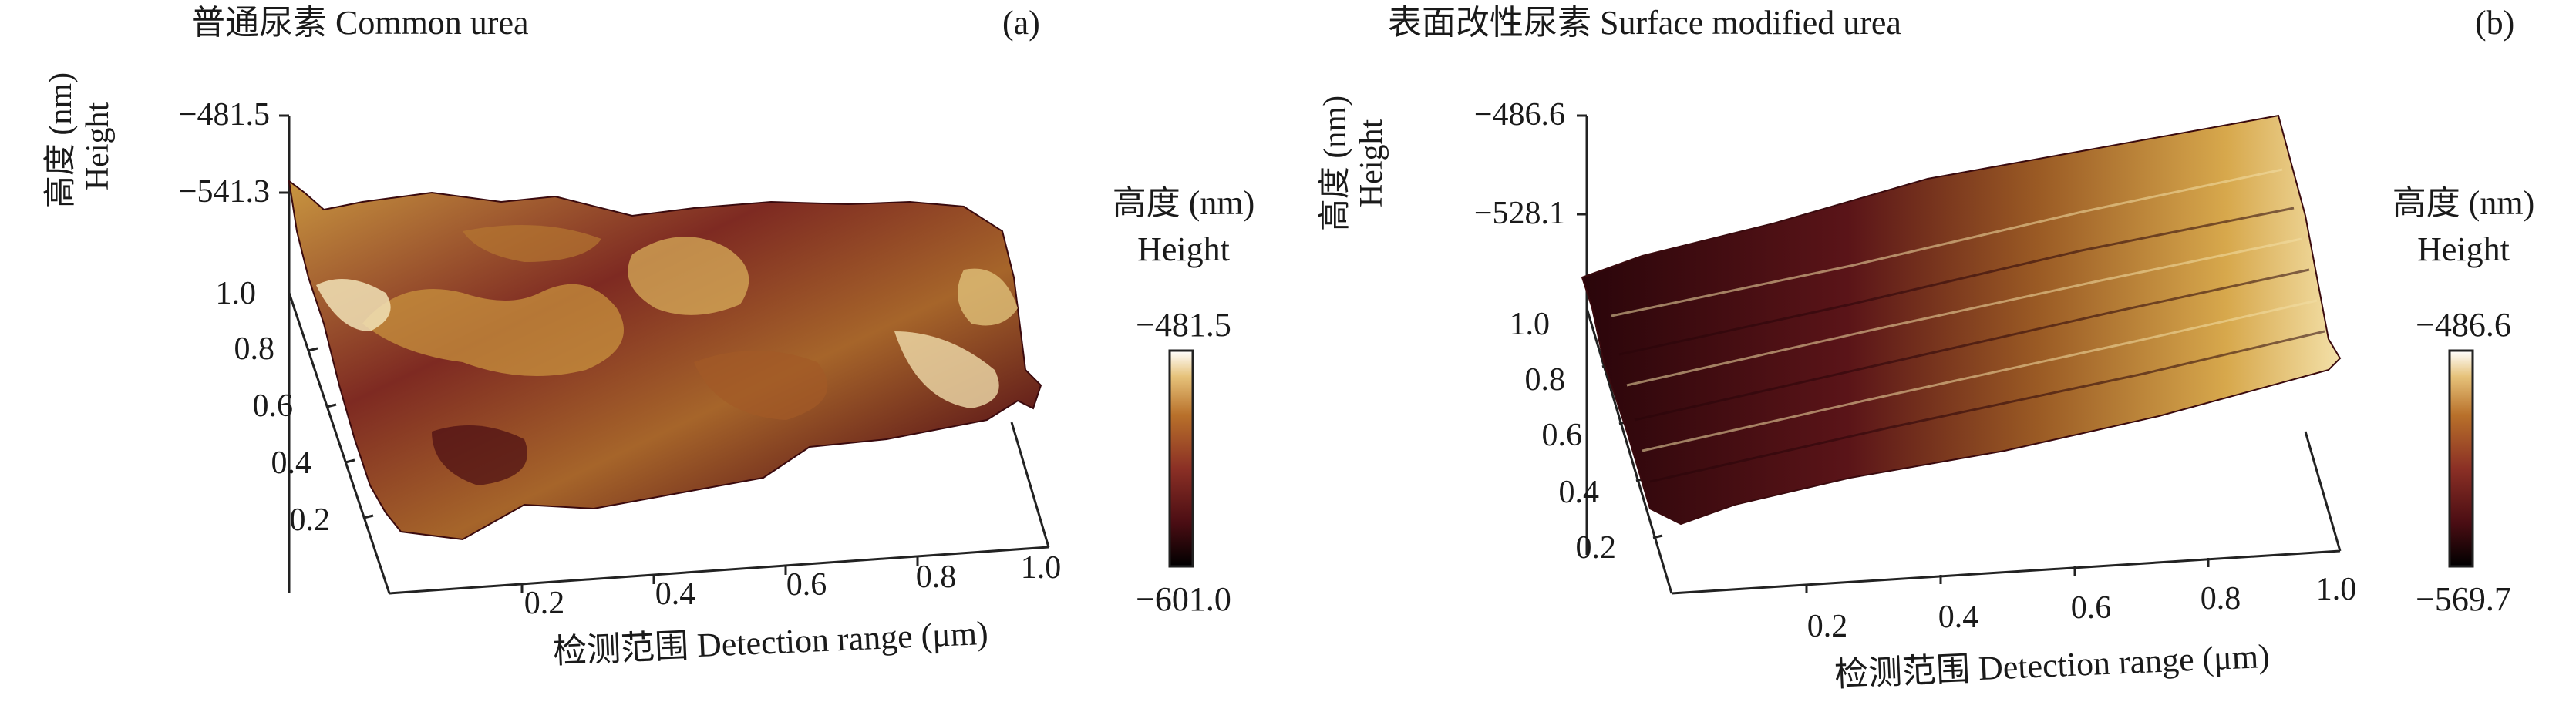 Image resolution: width=2576 pixels, height=702 pixels. Describe the element at coordinates (1579, 492) in the screenshot. I see `panel-b-ytick-0.4: 0.4` at that location.